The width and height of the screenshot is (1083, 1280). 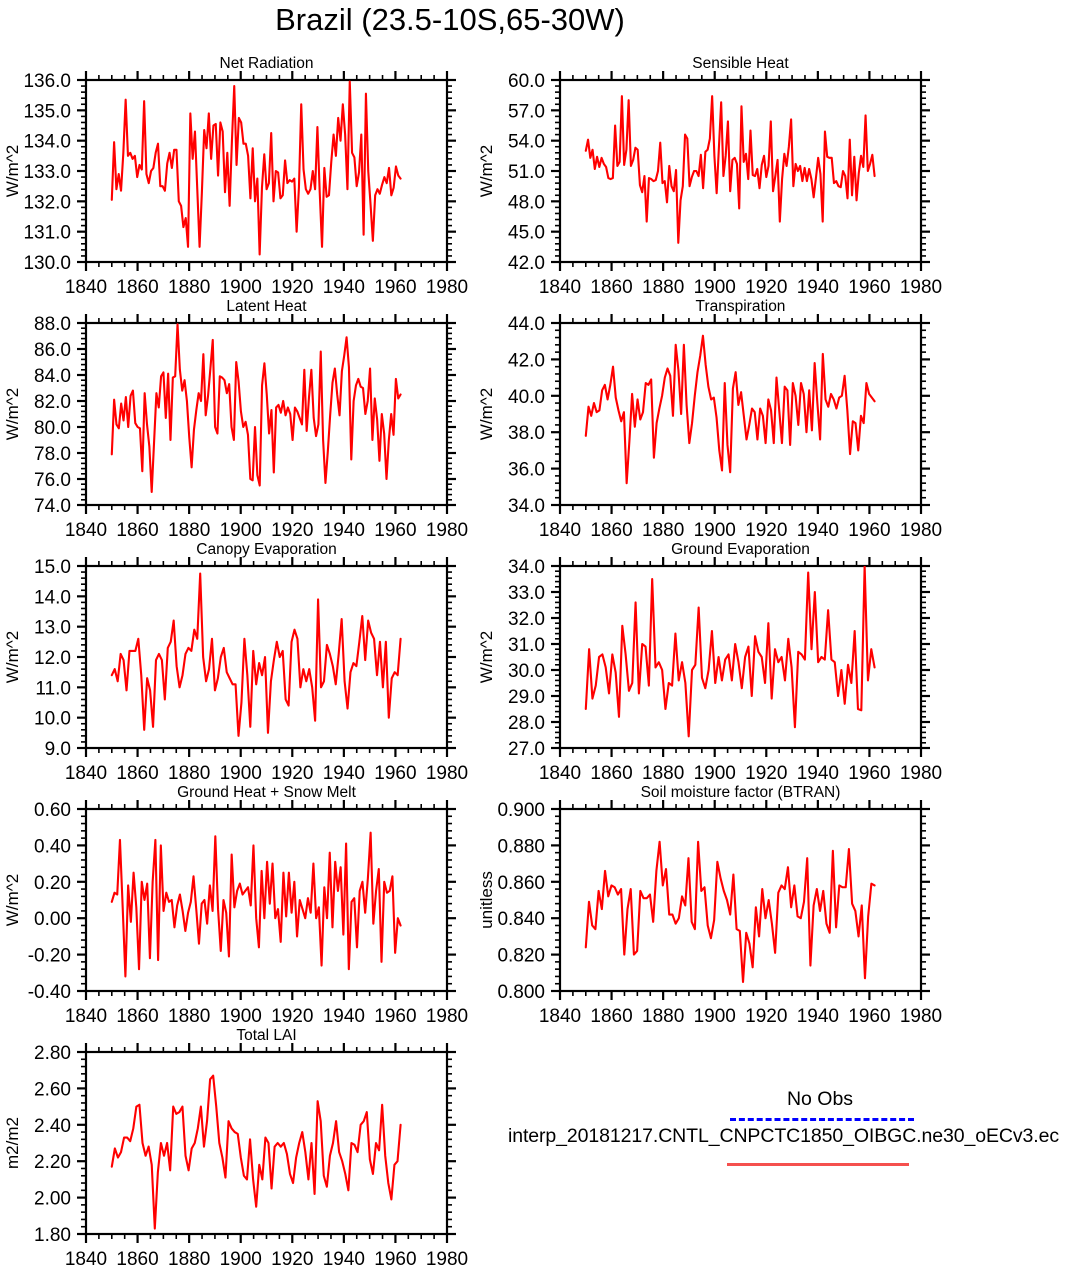 What do you see at coordinates (450, 19) in the screenshot?
I see `page-title: Brazil (23.5-10S,65-30W)` at bounding box center [450, 19].